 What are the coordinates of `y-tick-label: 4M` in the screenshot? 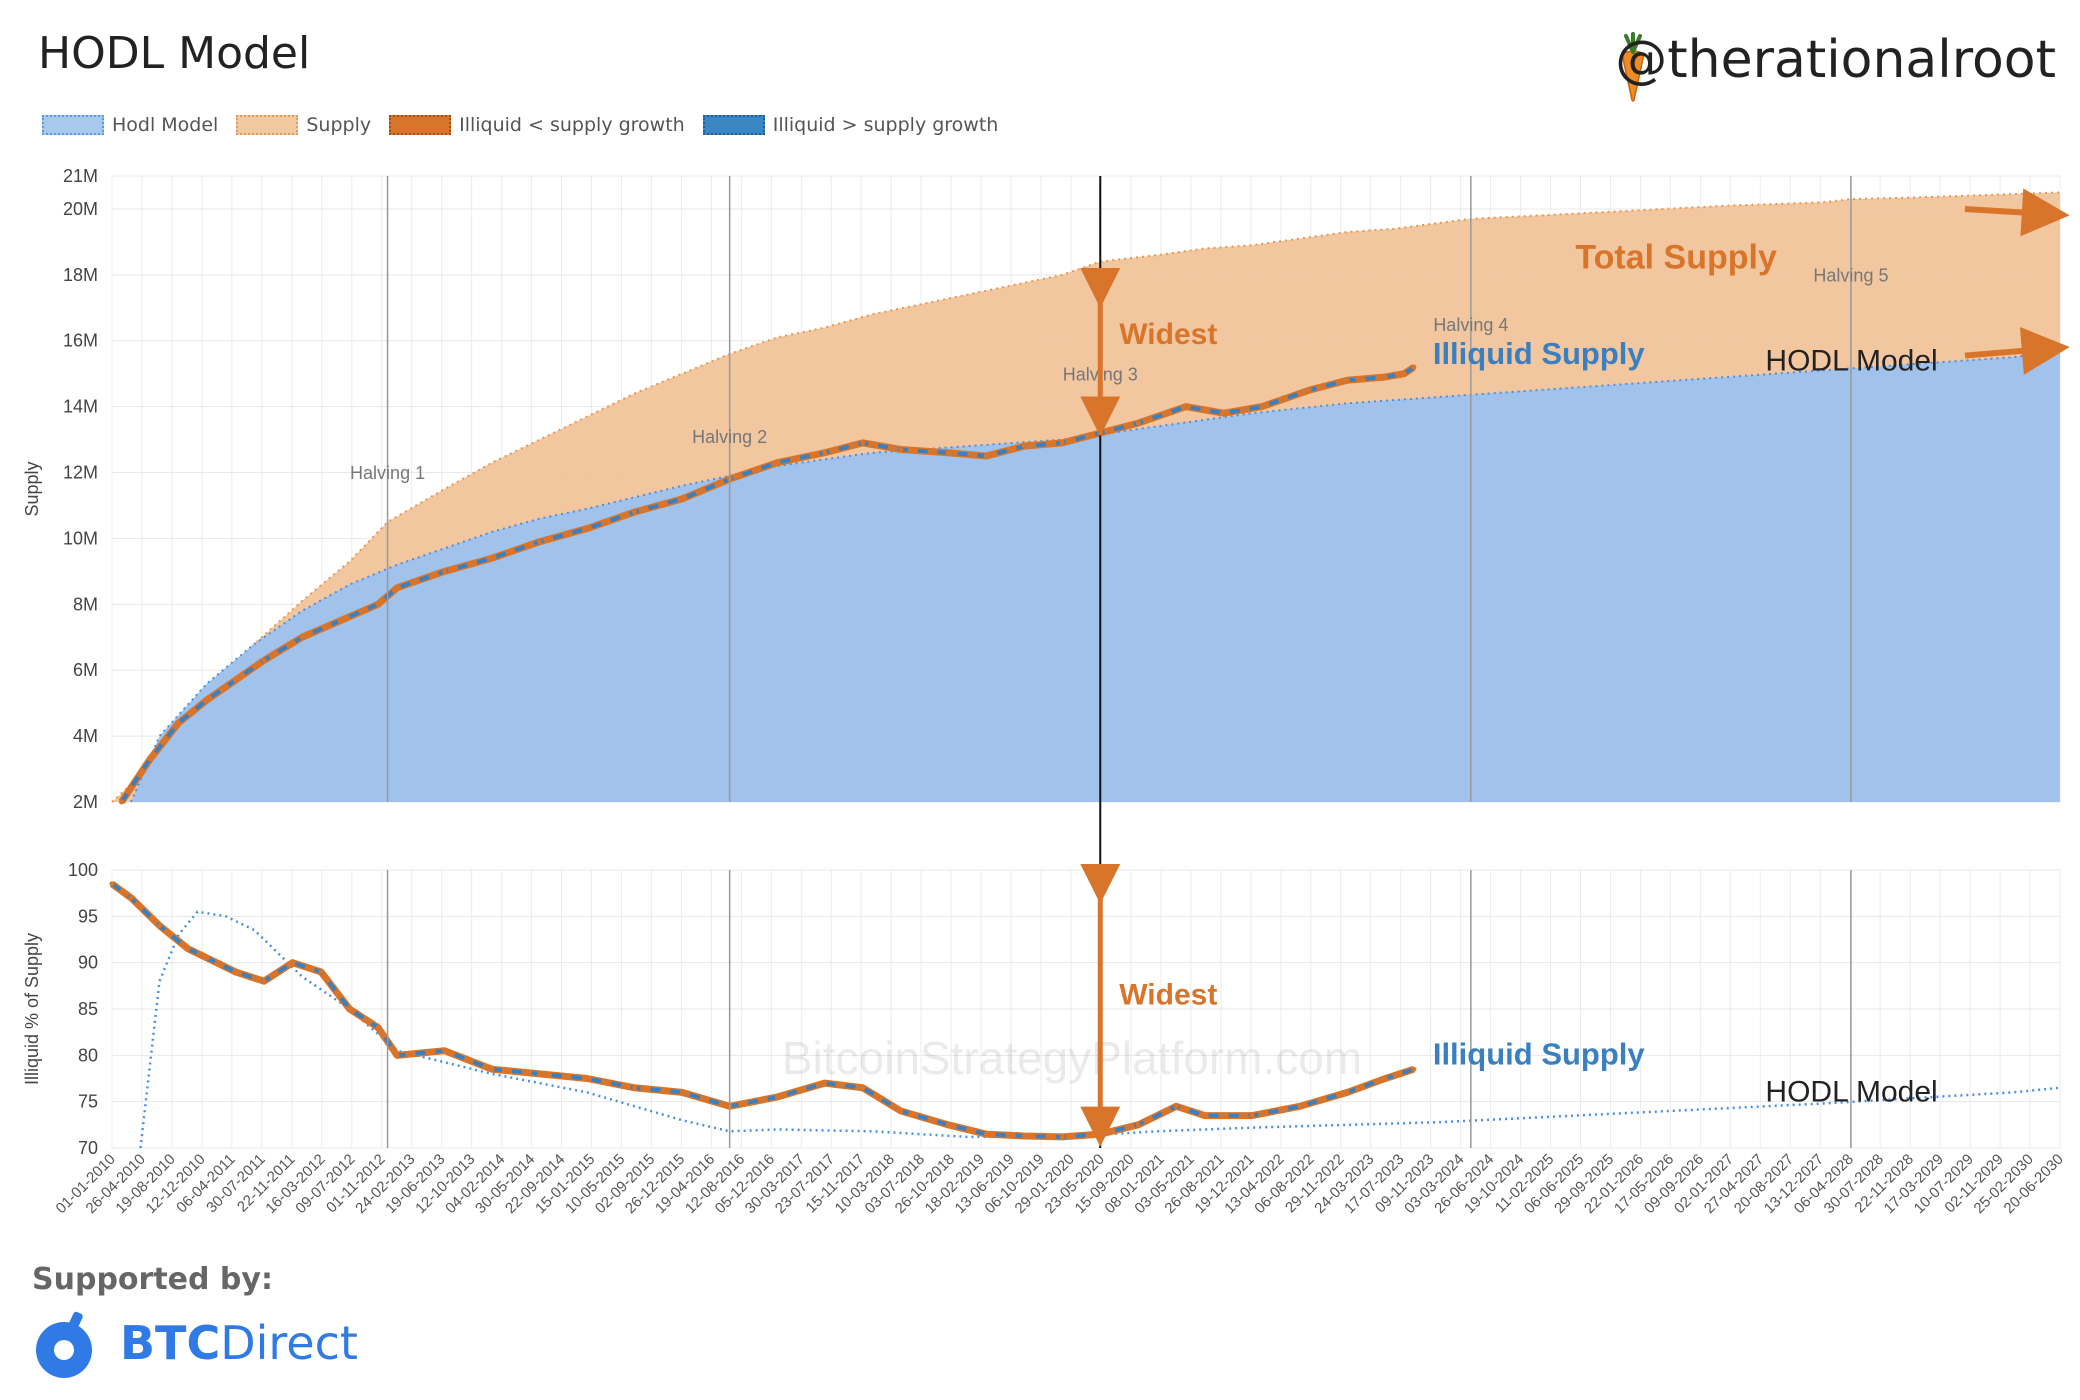 It's located at (85, 736).